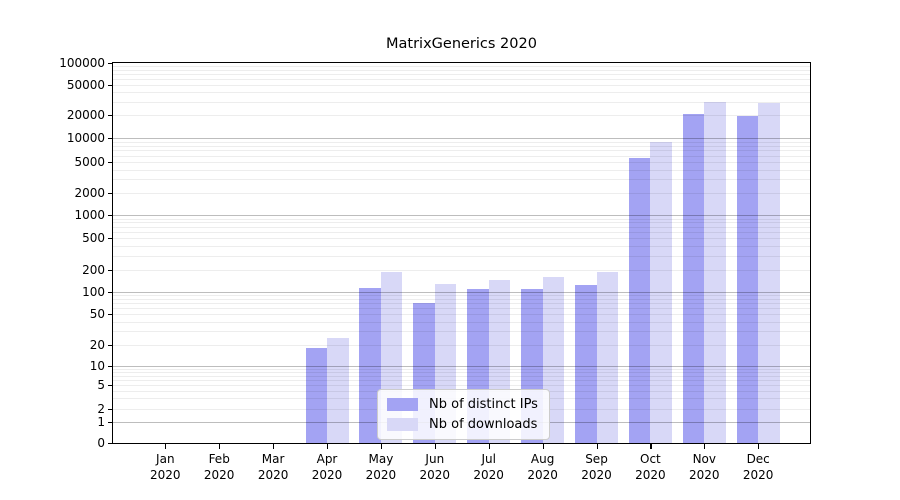 The image size is (900, 500). Describe the element at coordinates (85, 115) in the screenshot. I see `y-tick-label: 20000` at that location.